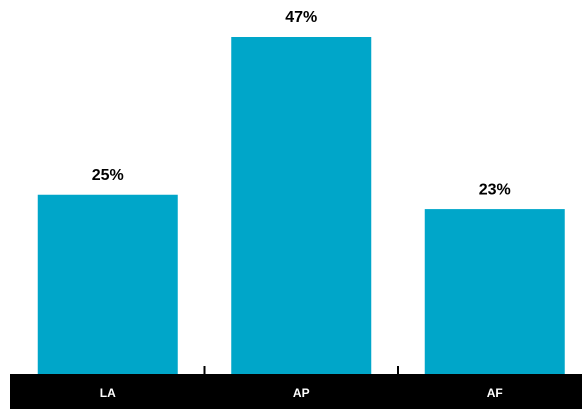  I want to click on x-tick-label: LA, so click(108, 393).